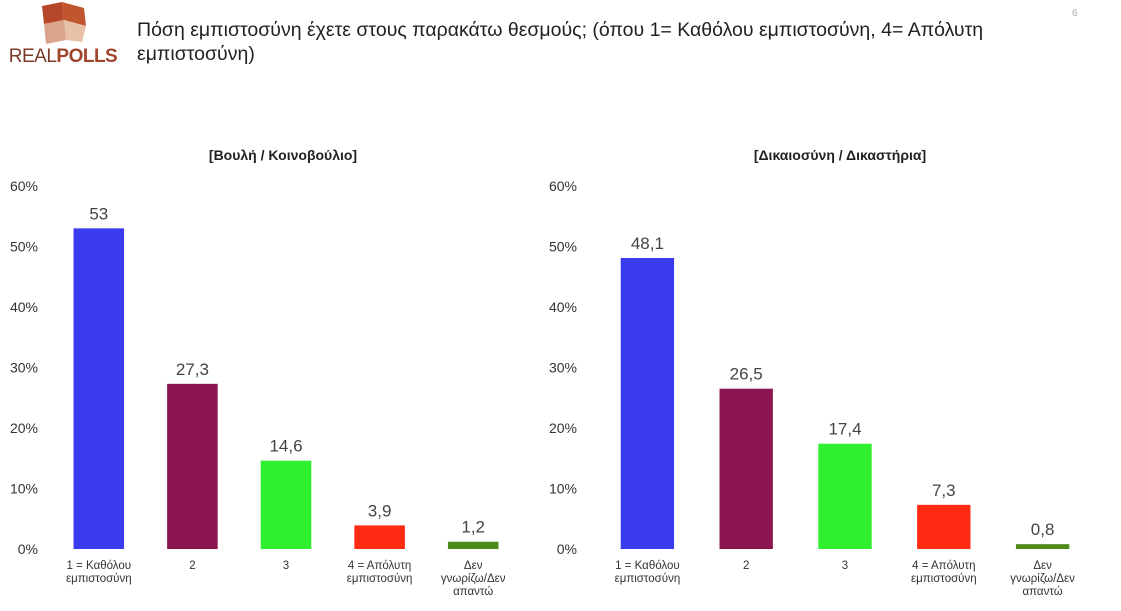 The width and height of the screenshot is (1121, 611). I want to click on page-number: 6, so click(1075, 13).